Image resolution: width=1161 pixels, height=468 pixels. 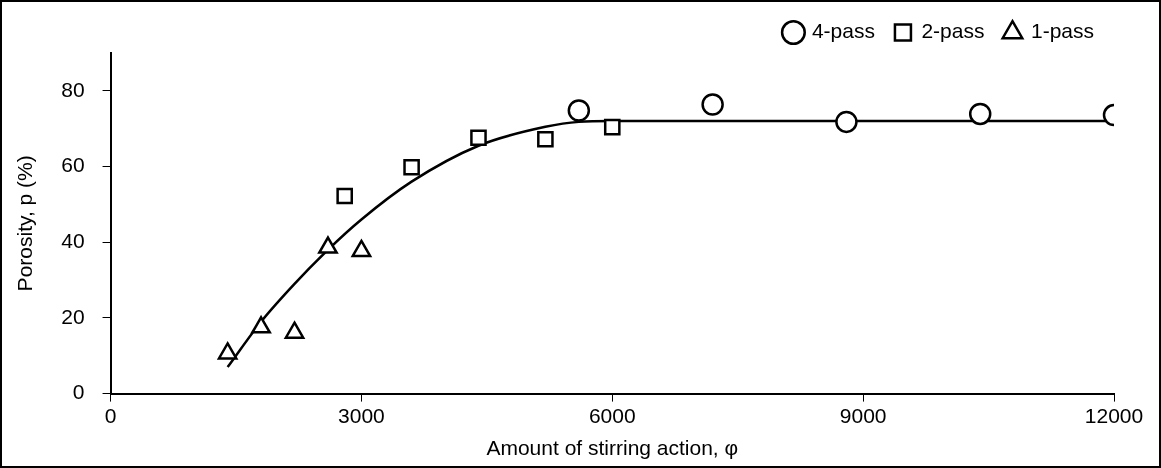 I want to click on x-axis-title: Amount of stirring action, φ, so click(x=612, y=448).